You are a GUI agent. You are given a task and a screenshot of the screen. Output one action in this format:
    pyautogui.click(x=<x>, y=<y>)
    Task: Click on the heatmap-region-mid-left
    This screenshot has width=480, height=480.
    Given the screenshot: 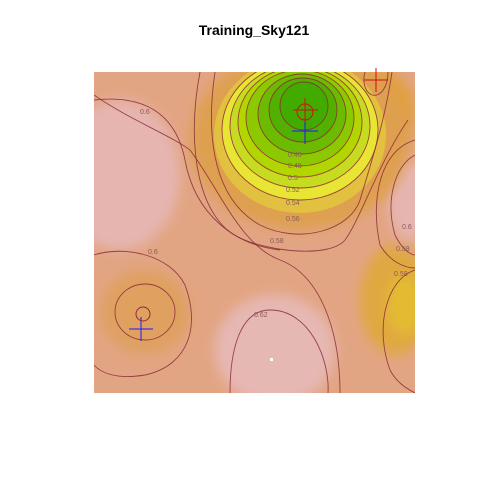 What is the action you would take?
    pyautogui.click(x=145, y=312)
    